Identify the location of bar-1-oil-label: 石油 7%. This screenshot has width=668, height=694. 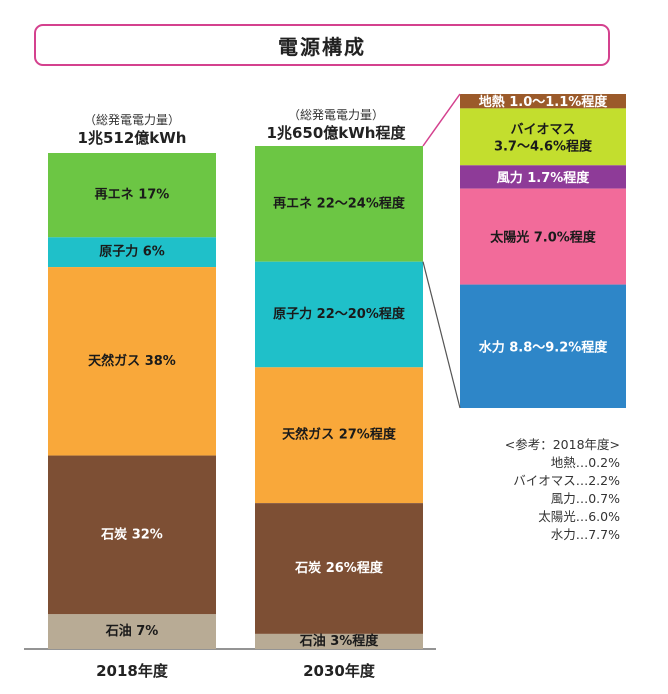
(132, 631).